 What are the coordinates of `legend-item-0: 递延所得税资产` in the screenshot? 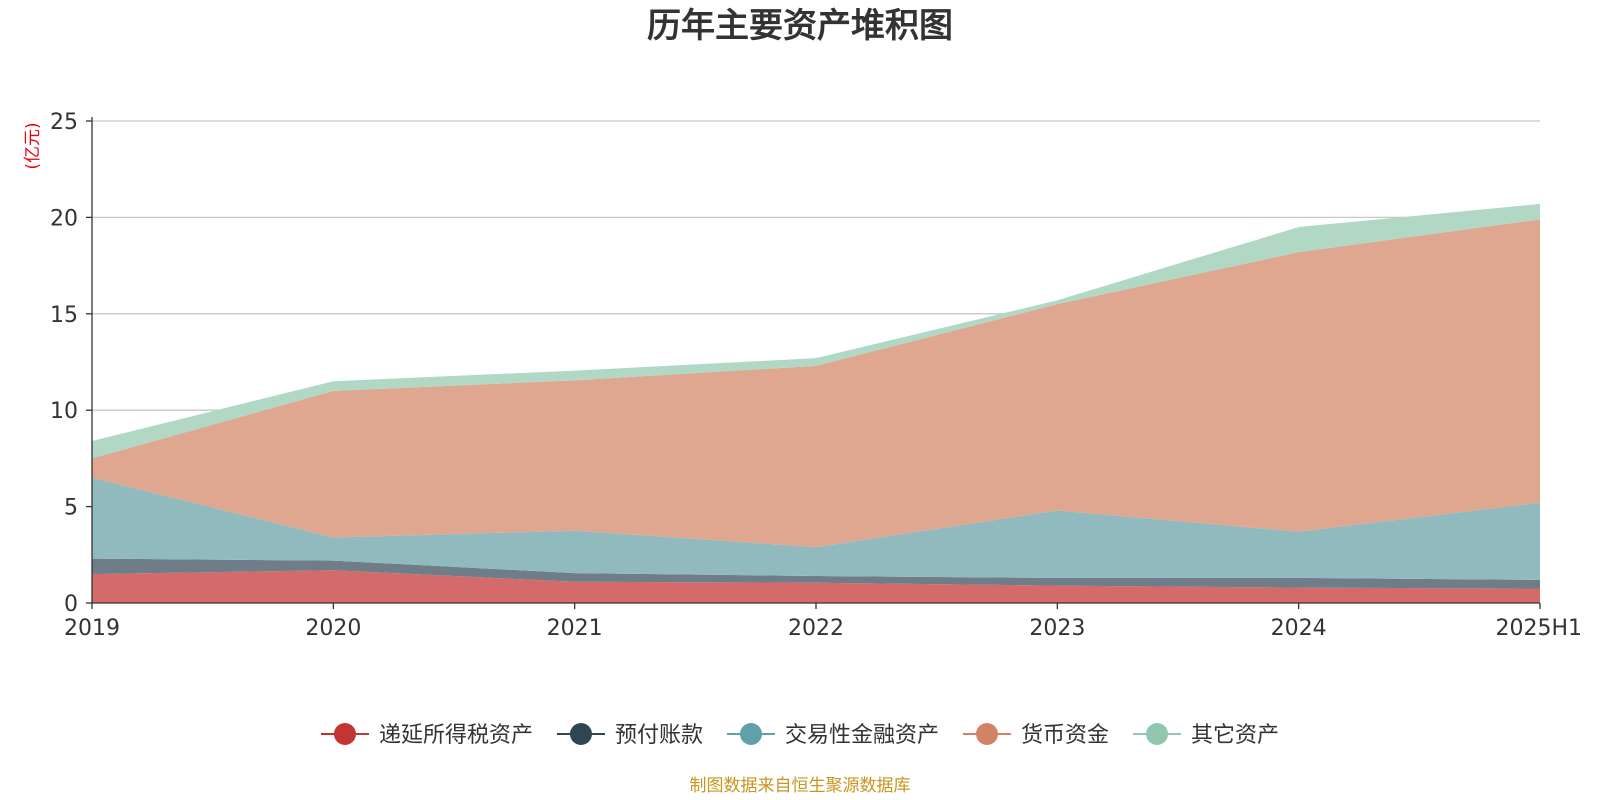 It's located at (426, 735).